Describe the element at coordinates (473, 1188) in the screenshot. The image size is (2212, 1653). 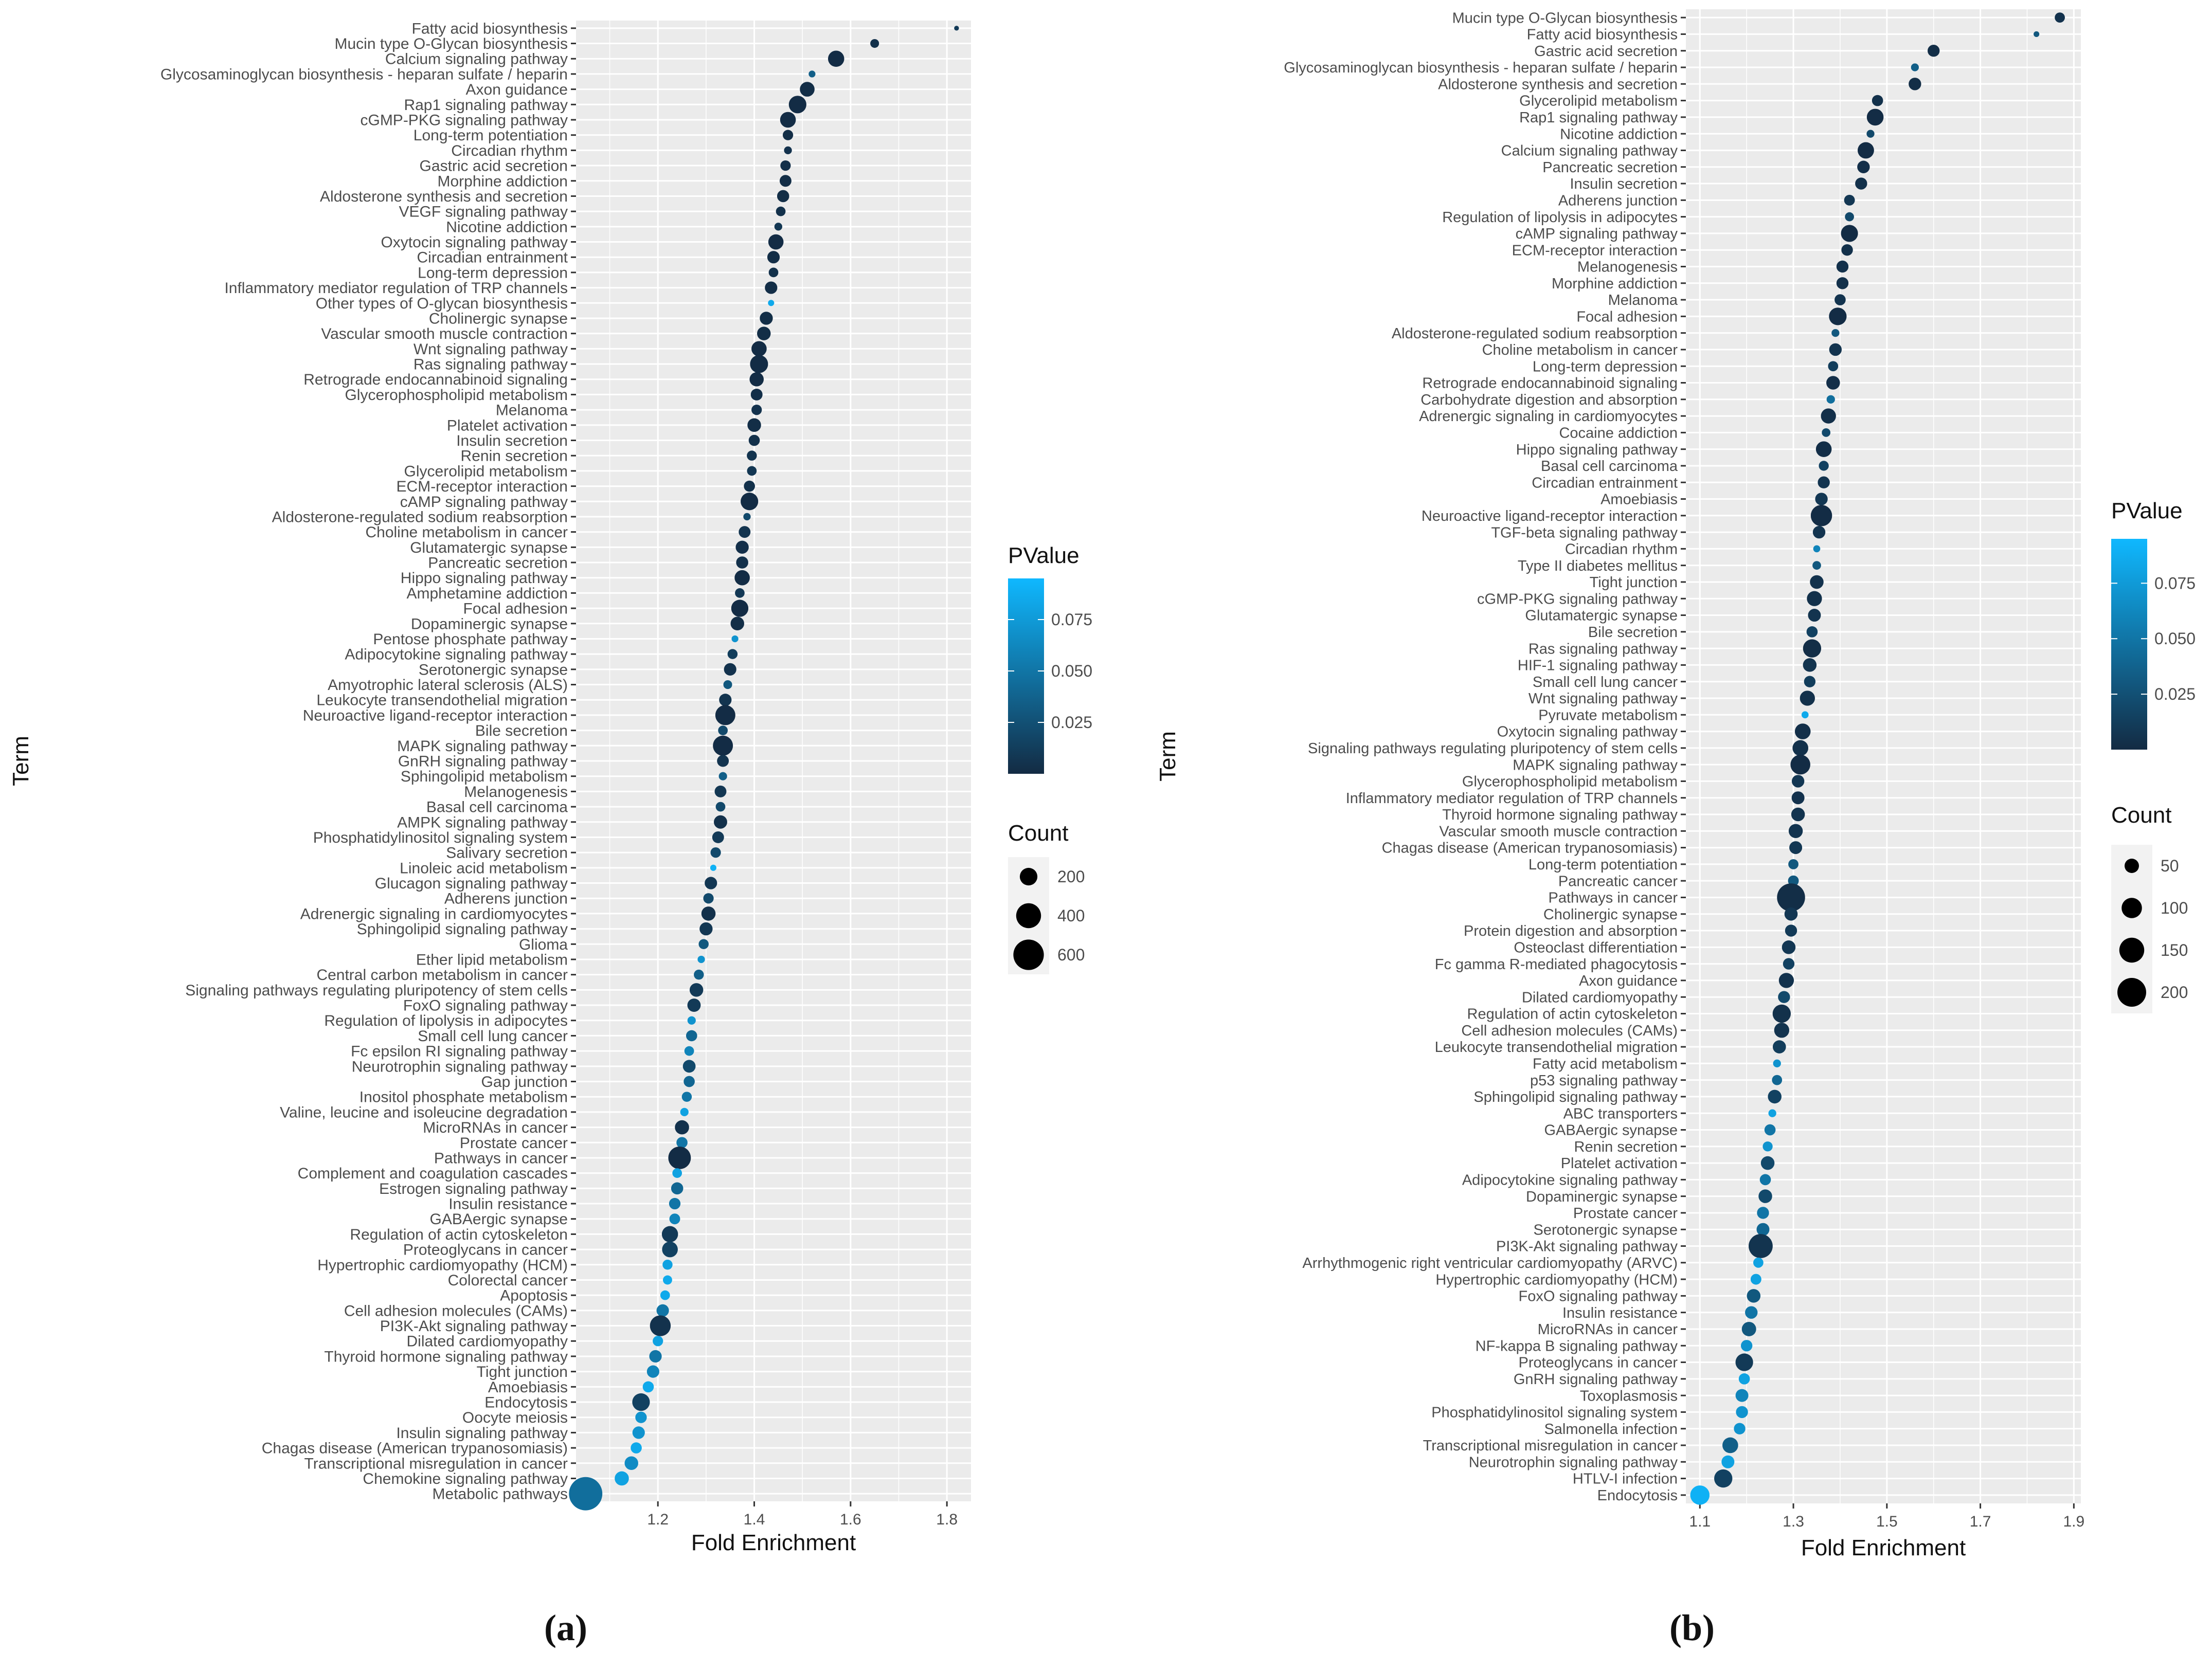
I see `term-label: Estrogen signaling pathway` at that location.